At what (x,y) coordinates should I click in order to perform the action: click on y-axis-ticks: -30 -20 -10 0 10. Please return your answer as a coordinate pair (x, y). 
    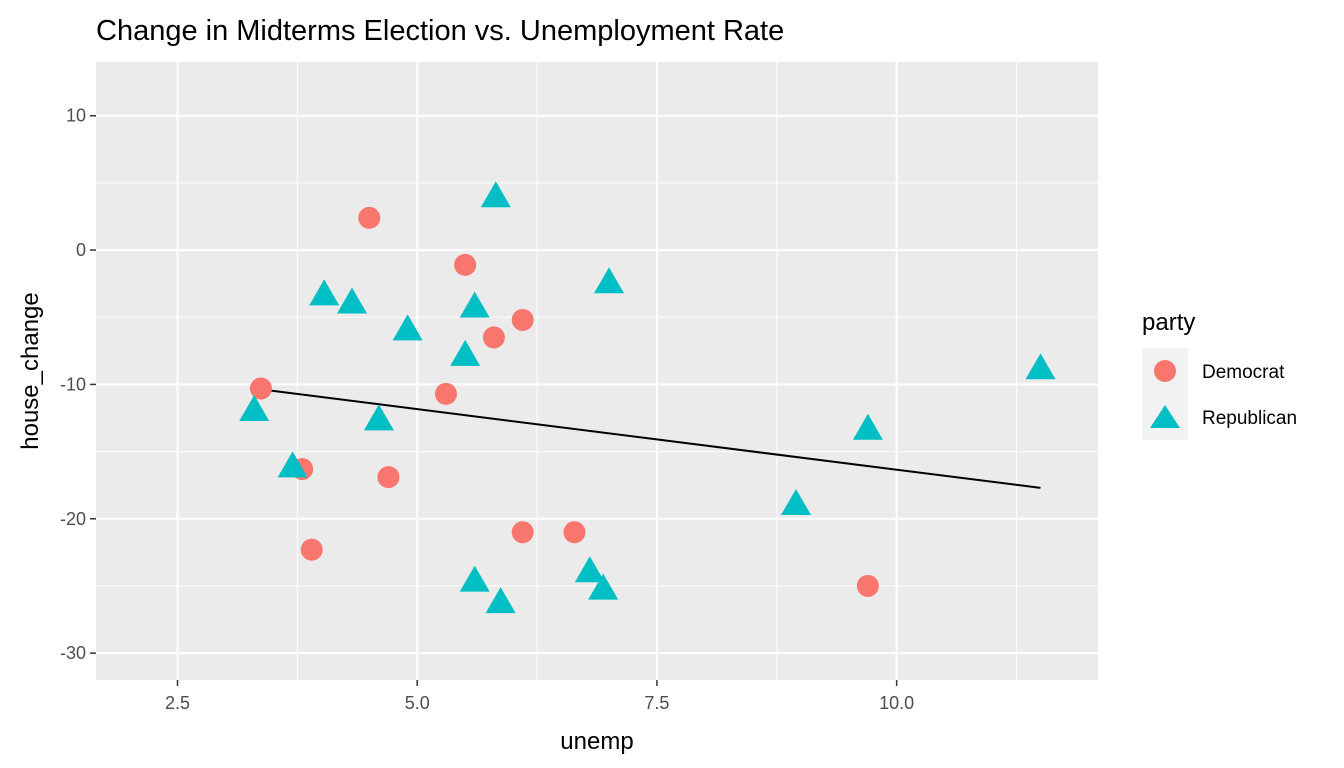
    Looking at the image, I should click on (78, 384).